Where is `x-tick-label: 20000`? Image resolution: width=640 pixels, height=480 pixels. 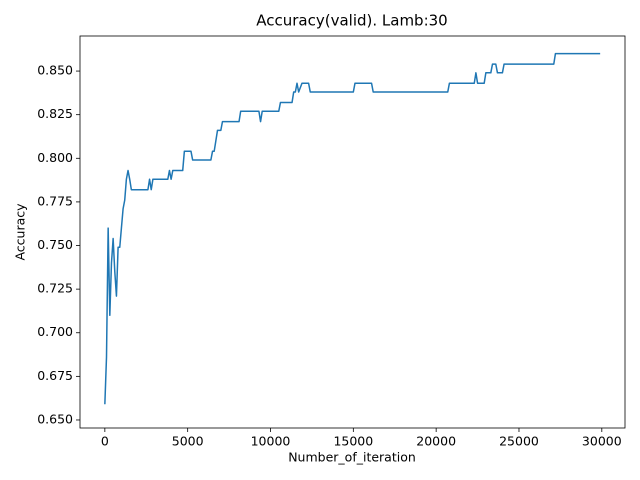 x-tick-label: 20000 is located at coordinates (436, 441).